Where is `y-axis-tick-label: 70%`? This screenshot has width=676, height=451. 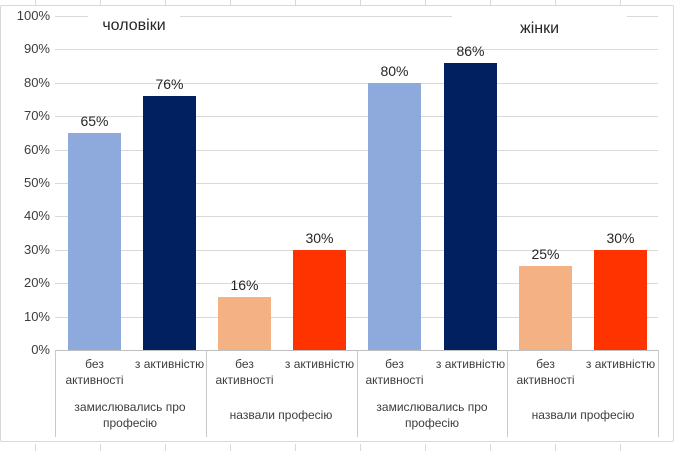
y-axis-tick-label: 70% is located at coordinates (36, 115).